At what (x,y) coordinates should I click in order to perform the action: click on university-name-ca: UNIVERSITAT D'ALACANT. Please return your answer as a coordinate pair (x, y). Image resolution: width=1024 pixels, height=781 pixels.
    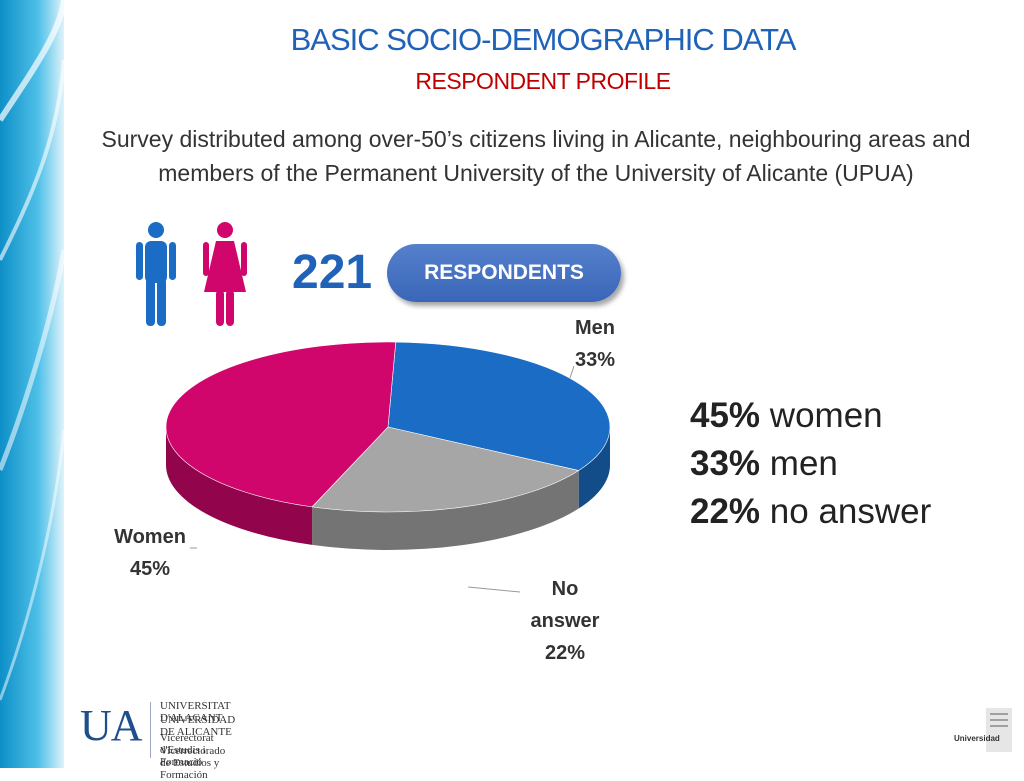
    Looking at the image, I should click on (195, 712).